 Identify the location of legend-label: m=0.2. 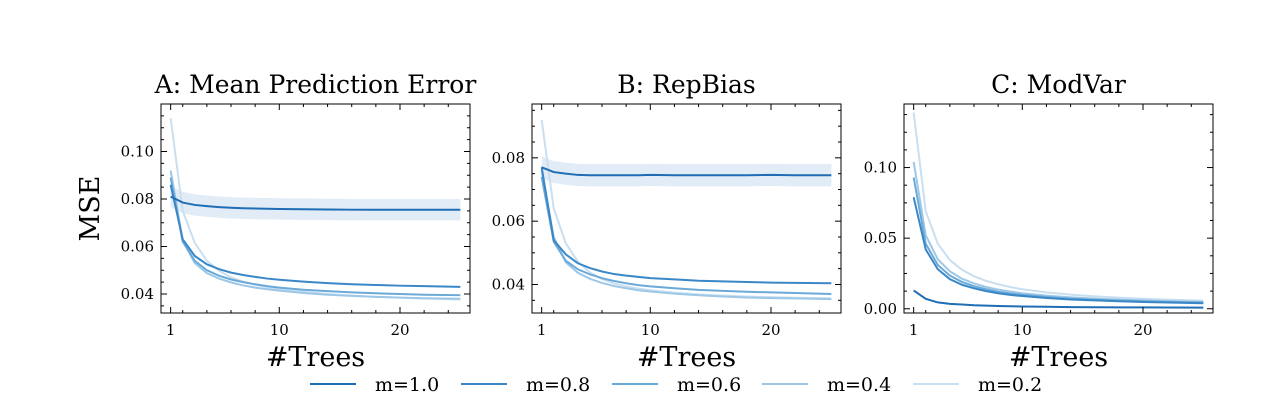
(1010, 385).